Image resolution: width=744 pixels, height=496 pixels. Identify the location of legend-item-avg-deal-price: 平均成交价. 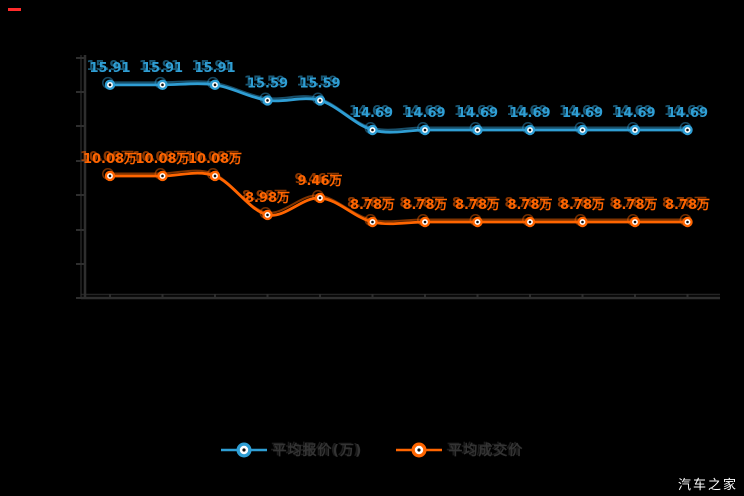
(459, 450).